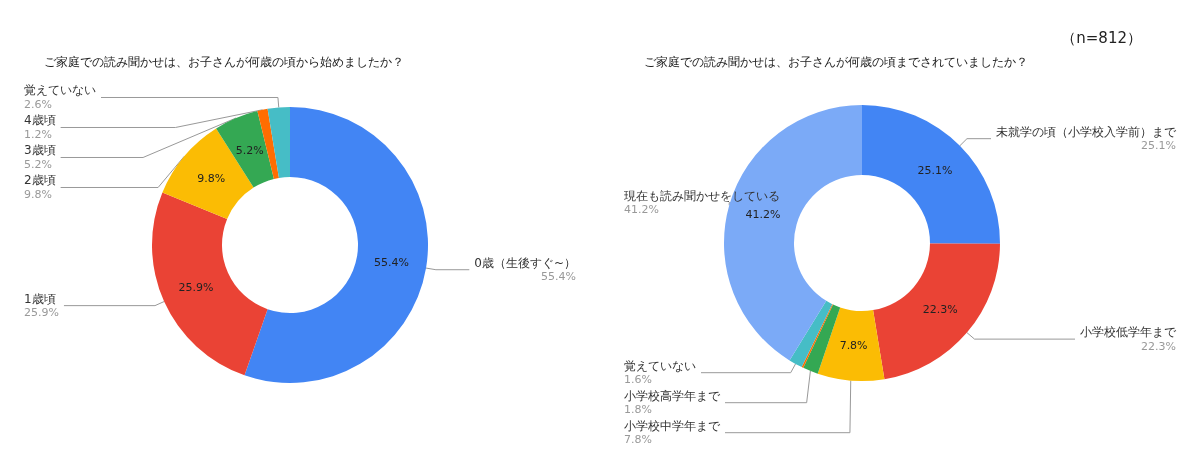 This screenshot has width=1200, height=450. I want to click on slice-label: 4歳頃, so click(40, 120).